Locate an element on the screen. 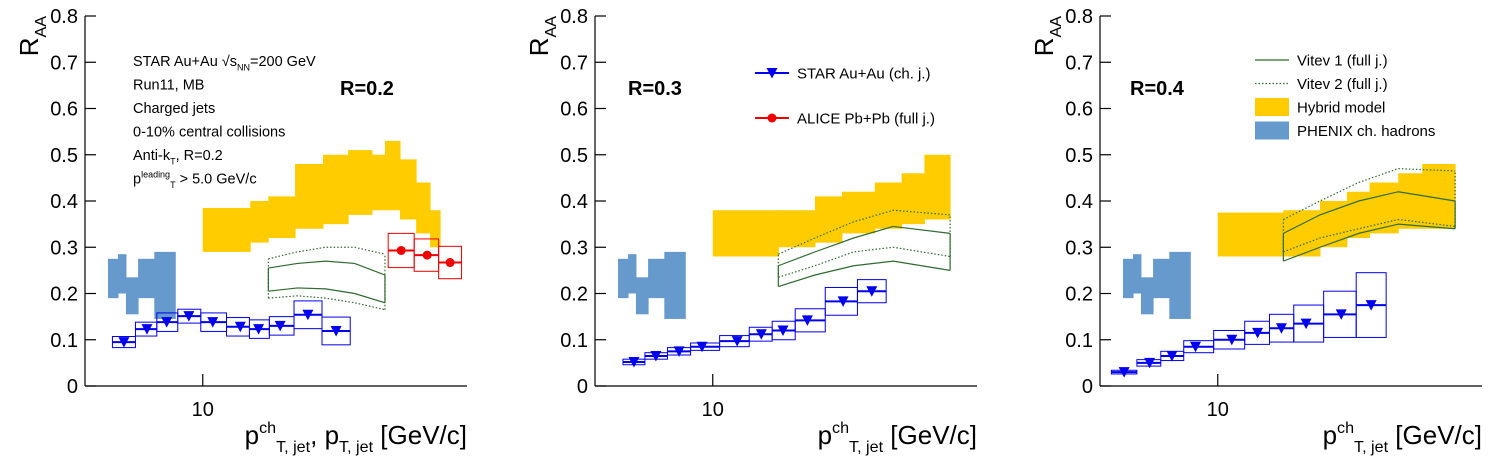 This screenshot has width=1496, height=472. y-tick-label: 0.6 is located at coordinates (64, 110).